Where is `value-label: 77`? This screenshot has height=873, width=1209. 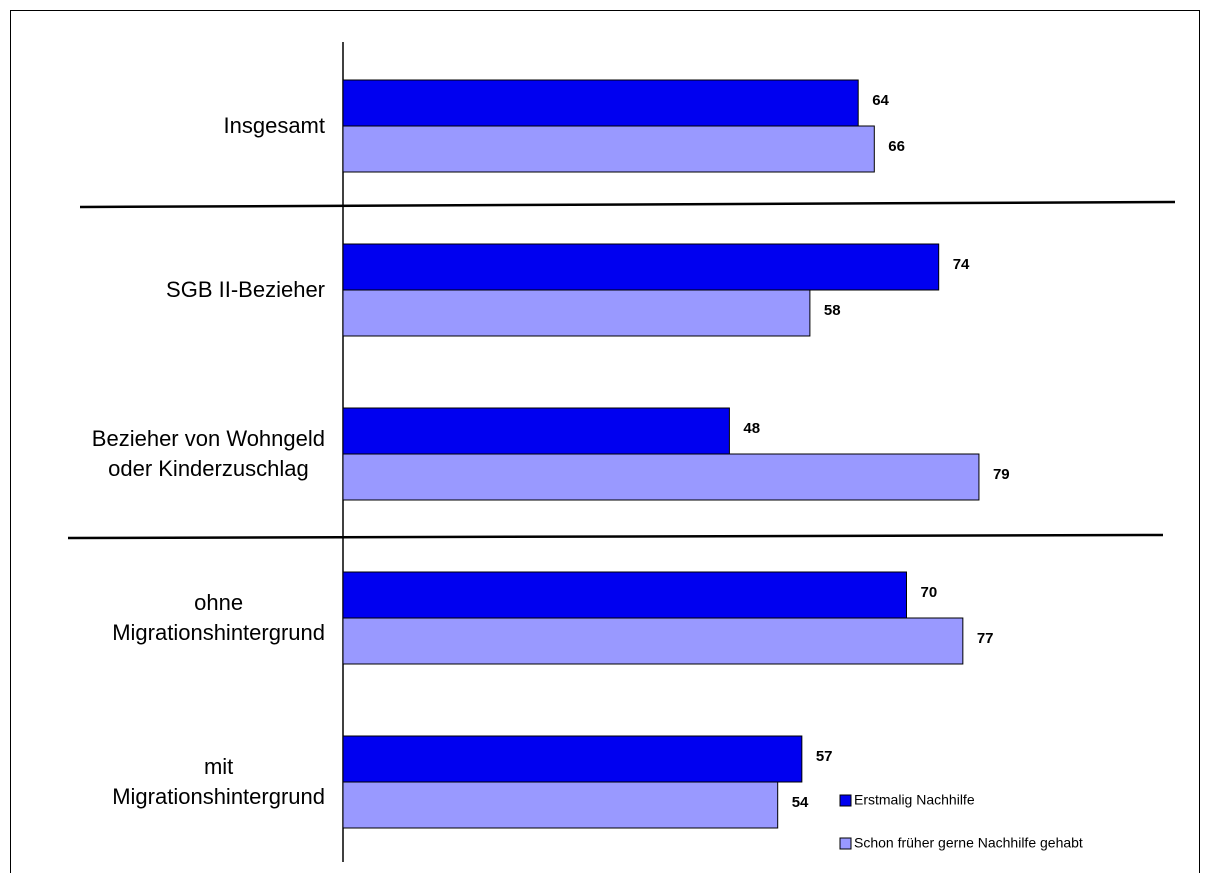
value-label: 77 is located at coordinates (985, 638).